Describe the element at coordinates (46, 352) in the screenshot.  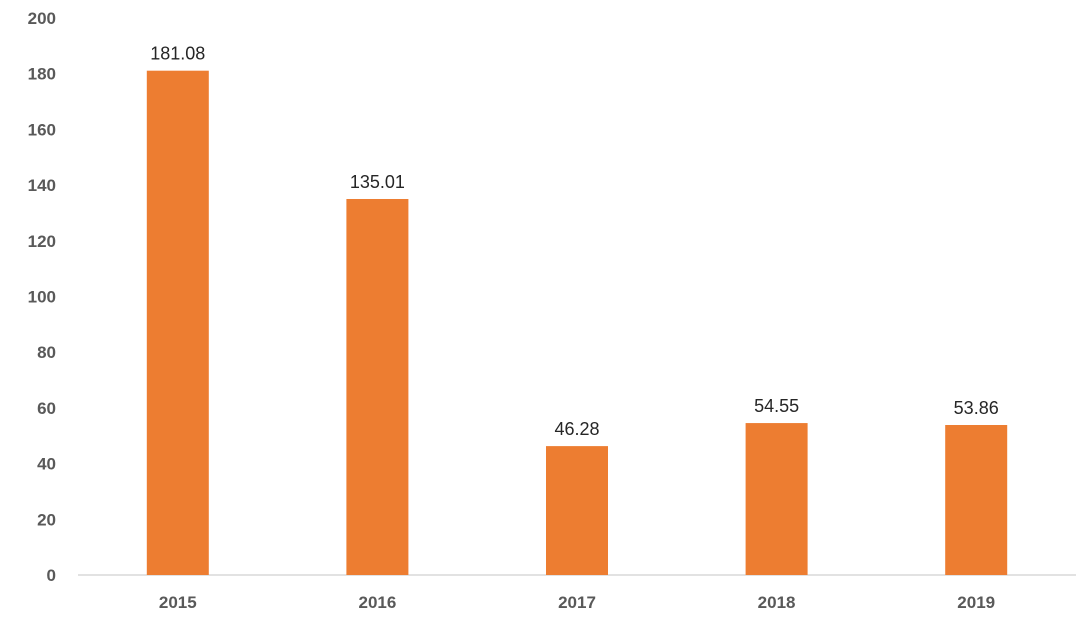
I see `y-tick-label: 80` at that location.